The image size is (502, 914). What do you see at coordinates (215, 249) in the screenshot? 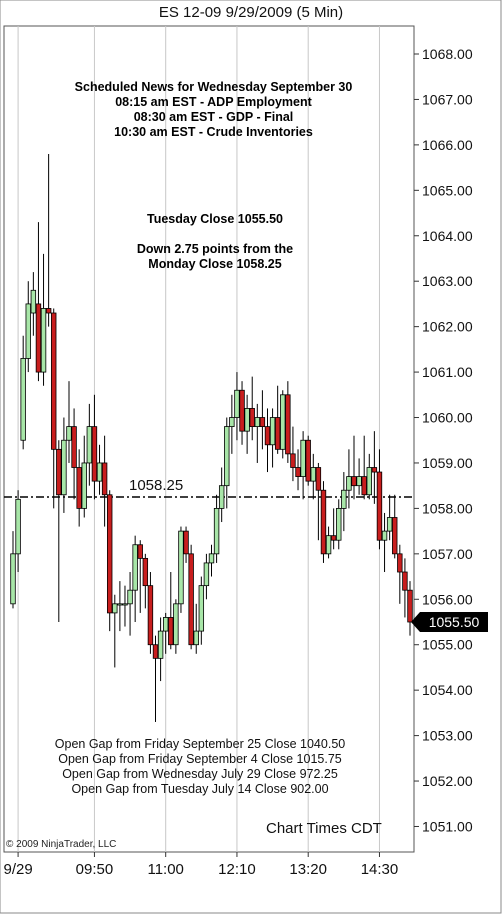
I see `close-line: Down 2.75 points from the` at bounding box center [215, 249].